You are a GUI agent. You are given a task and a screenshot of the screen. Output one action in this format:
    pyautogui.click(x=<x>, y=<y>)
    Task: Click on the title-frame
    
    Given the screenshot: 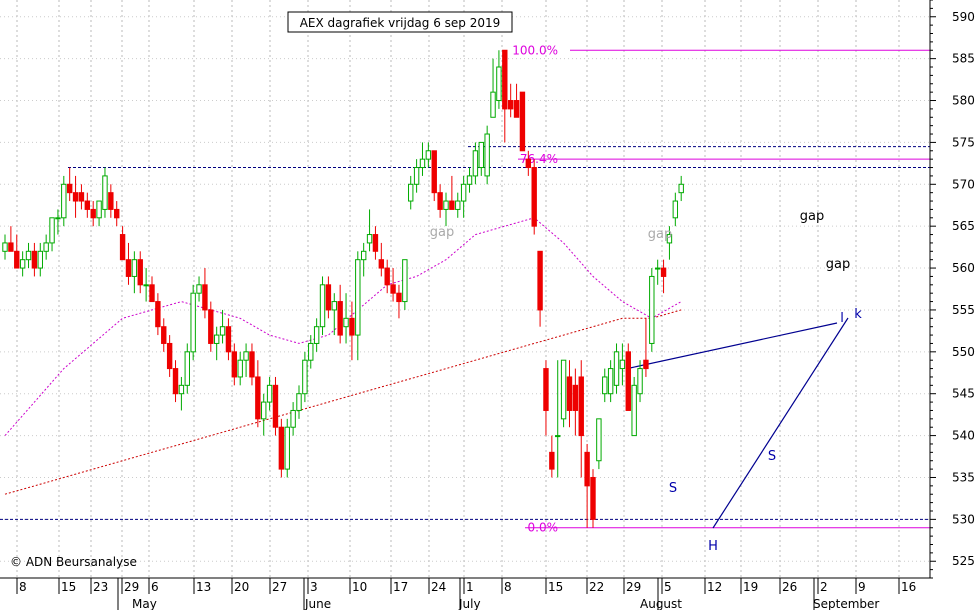 What is the action you would take?
    pyautogui.click(x=400, y=22)
    